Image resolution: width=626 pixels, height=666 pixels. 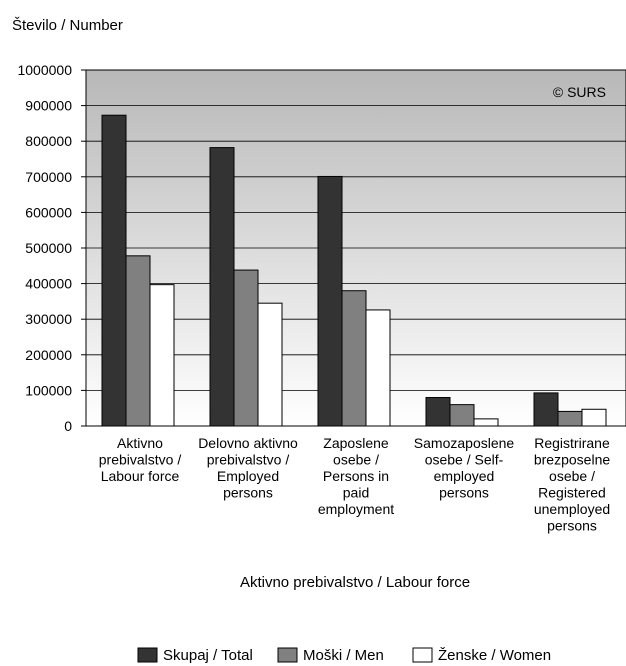 What do you see at coordinates (355, 582) in the screenshot?
I see `x-axis-title: Aktivno prebivalstvo / Labour force` at bounding box center [355, 582].